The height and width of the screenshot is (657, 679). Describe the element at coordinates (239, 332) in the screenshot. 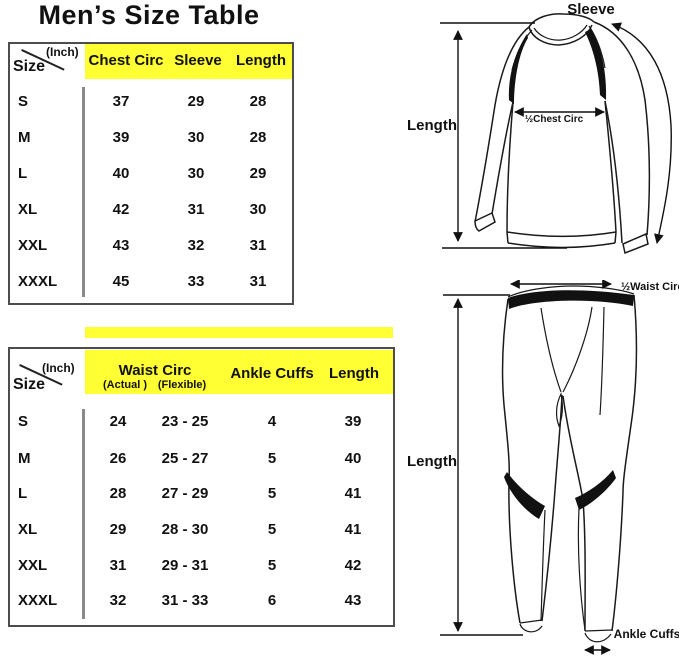

I see `highlight-strip` at that location.